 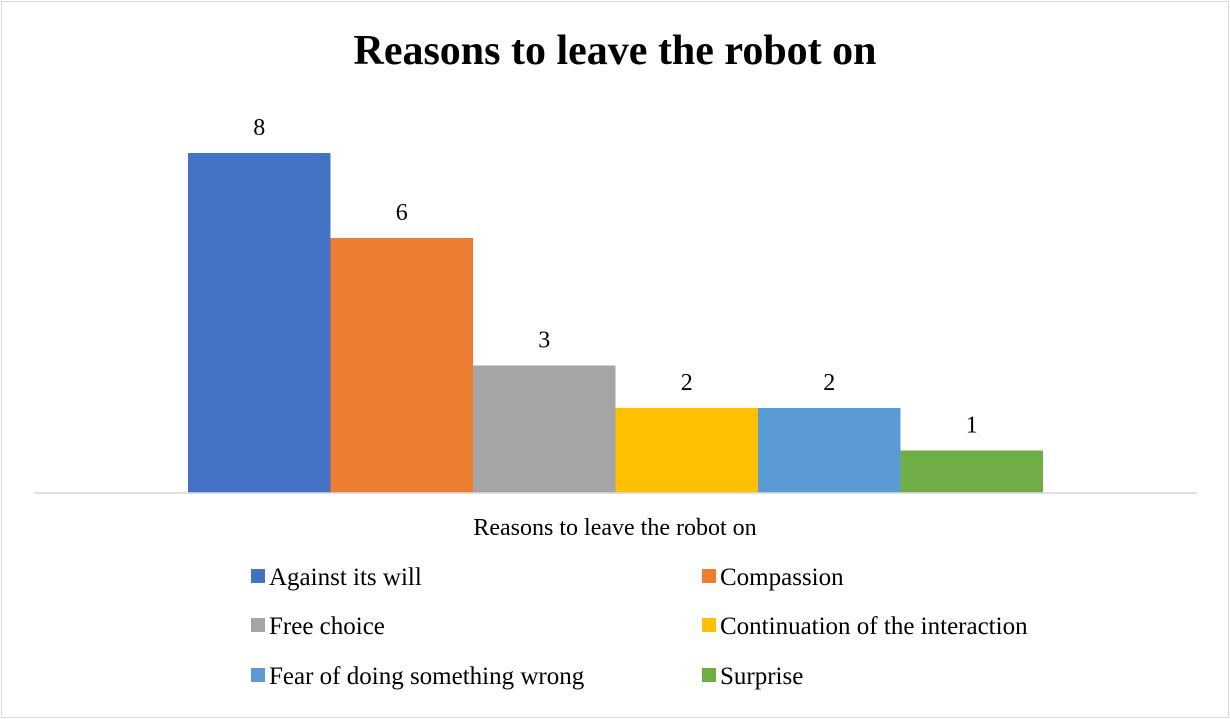 What do you see at coordinates (761, 676) in the screenshot?
I see `legend-label-5: Surprise` at bounding box center [761, 676].